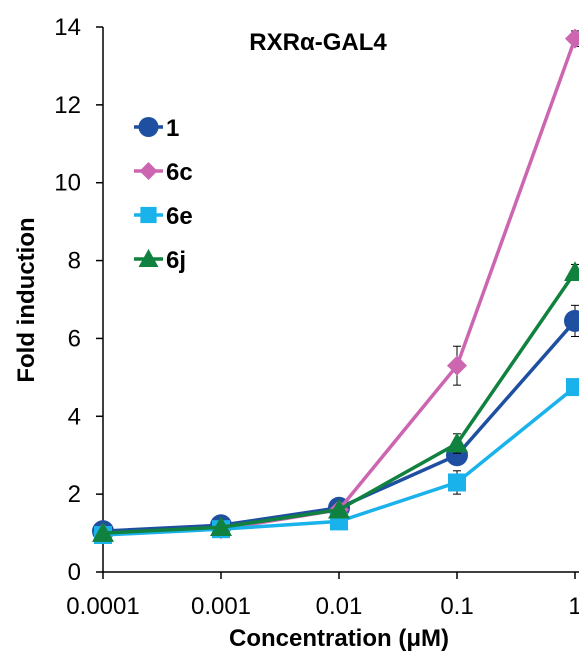 The height and width of the screenshot is (658, 579). What do you see at coordinates (163, 216) in the screenshot?
I see `legend-item-6e: 6e` at bounding box center [163, 216].